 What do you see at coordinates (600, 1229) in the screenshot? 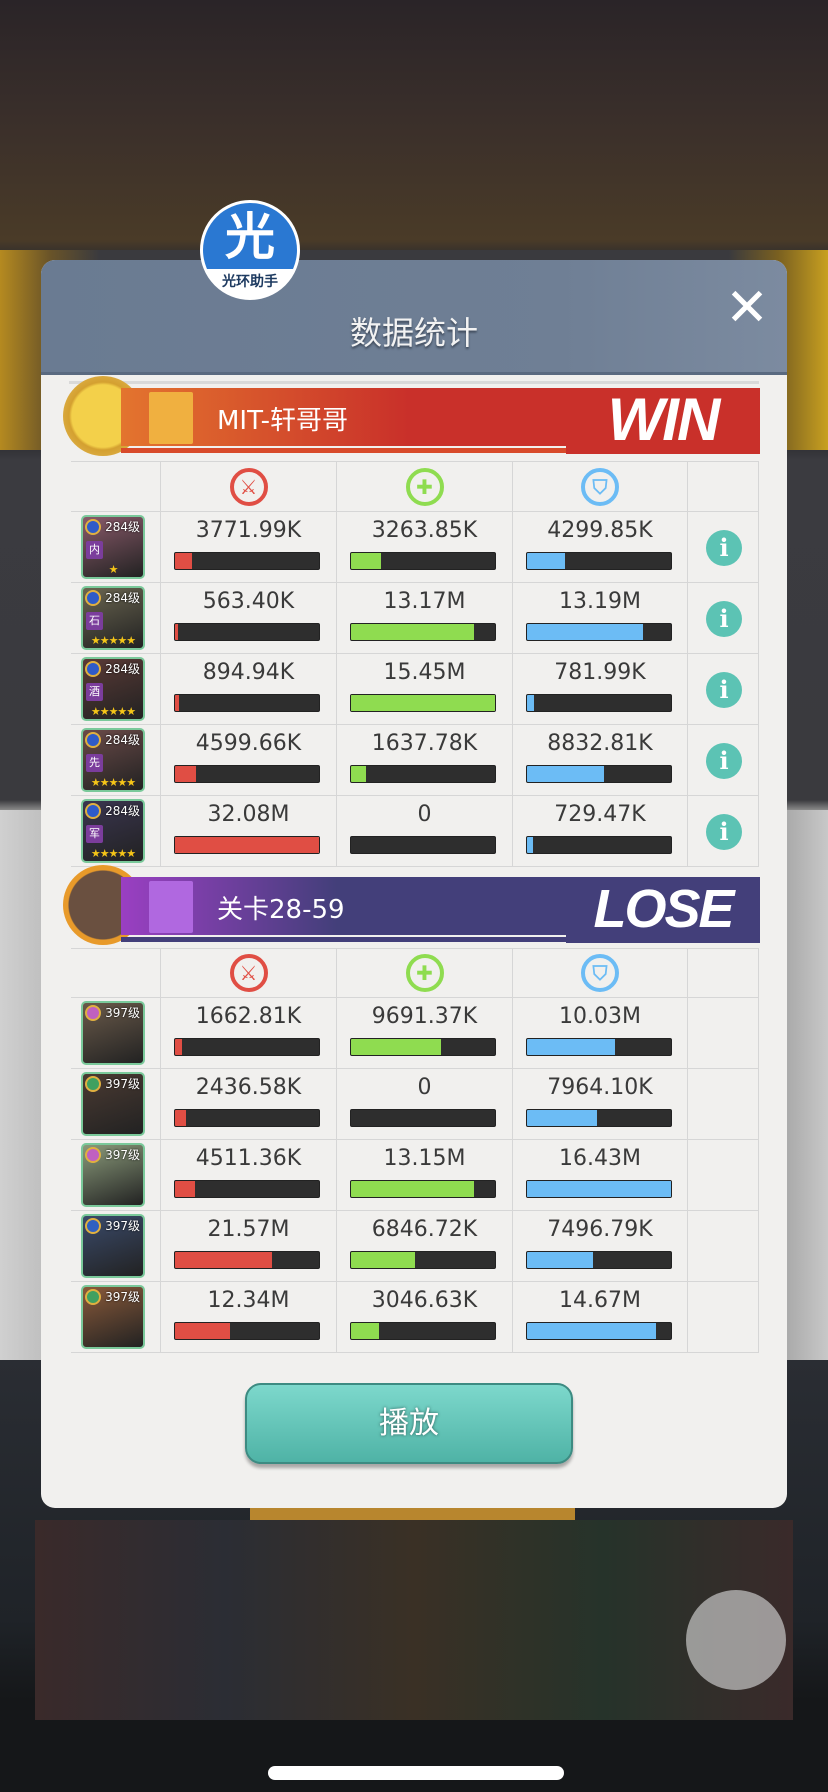
I see `tank-value: 7496.79K` at bounding box center [600, 1229].